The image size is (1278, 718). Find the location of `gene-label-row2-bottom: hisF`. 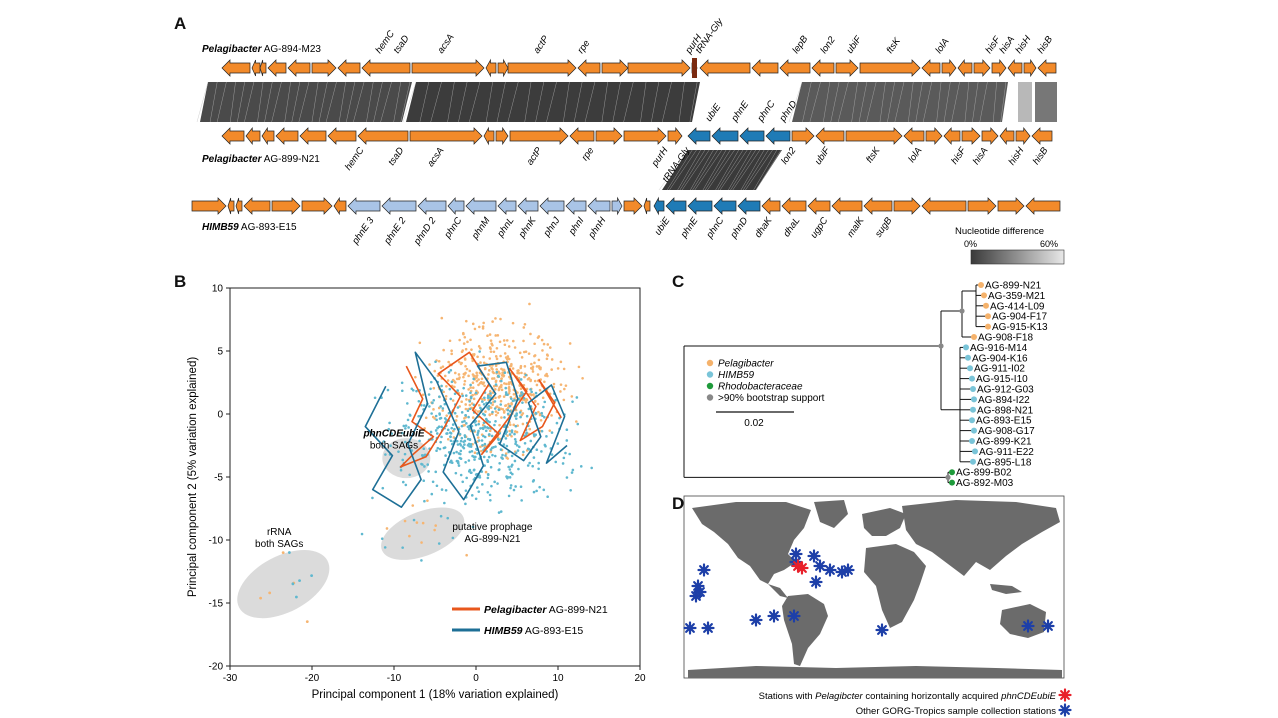

gene-label-row2-bottom: hisF is located at coordinates (959, 155).